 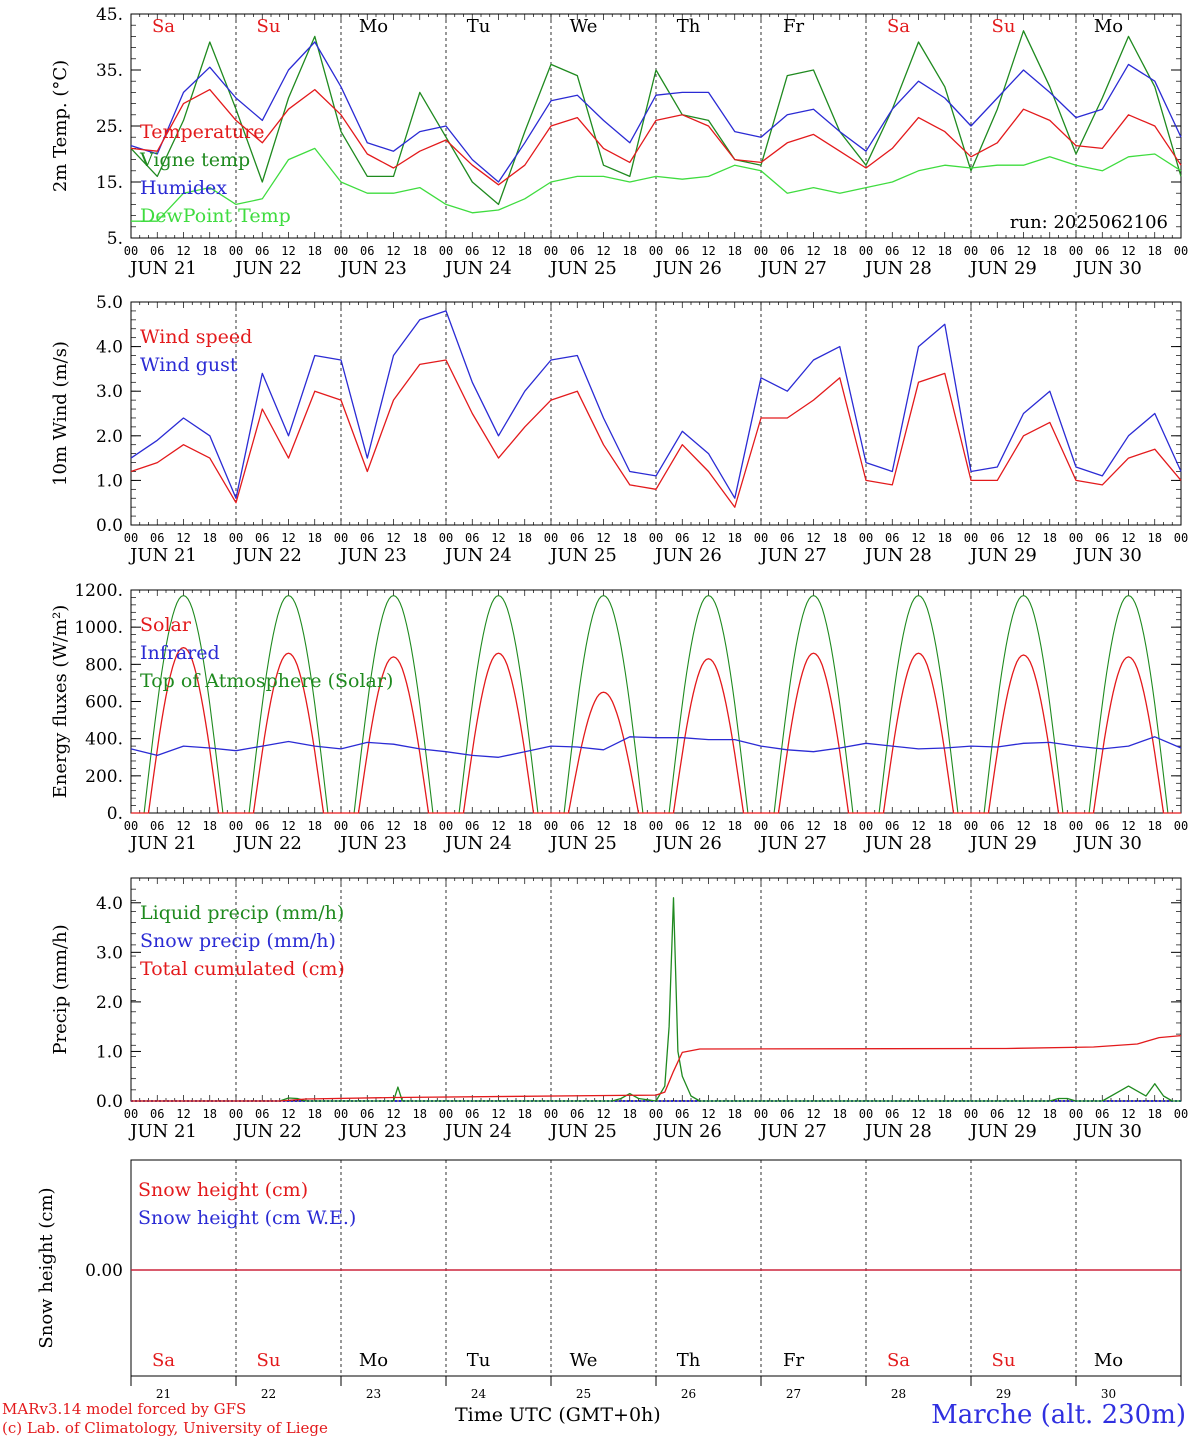 I want to click on weekday-label: Su, so click(x=1004, y=26).